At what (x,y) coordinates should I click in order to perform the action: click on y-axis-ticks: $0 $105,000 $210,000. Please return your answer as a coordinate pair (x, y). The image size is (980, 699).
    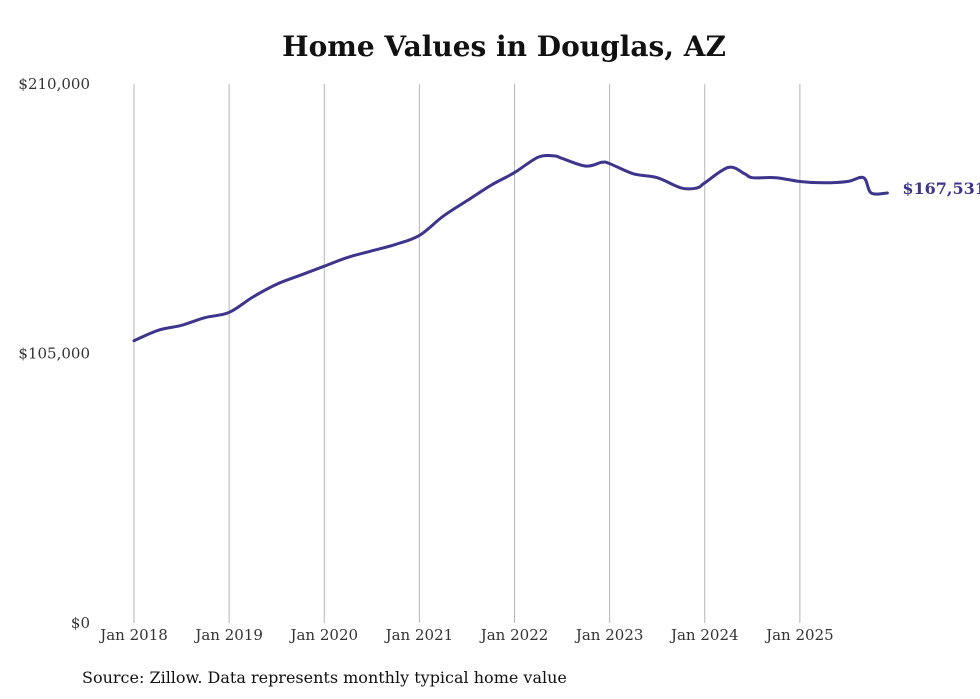
    Looking at the image, I should click on (54, 353).